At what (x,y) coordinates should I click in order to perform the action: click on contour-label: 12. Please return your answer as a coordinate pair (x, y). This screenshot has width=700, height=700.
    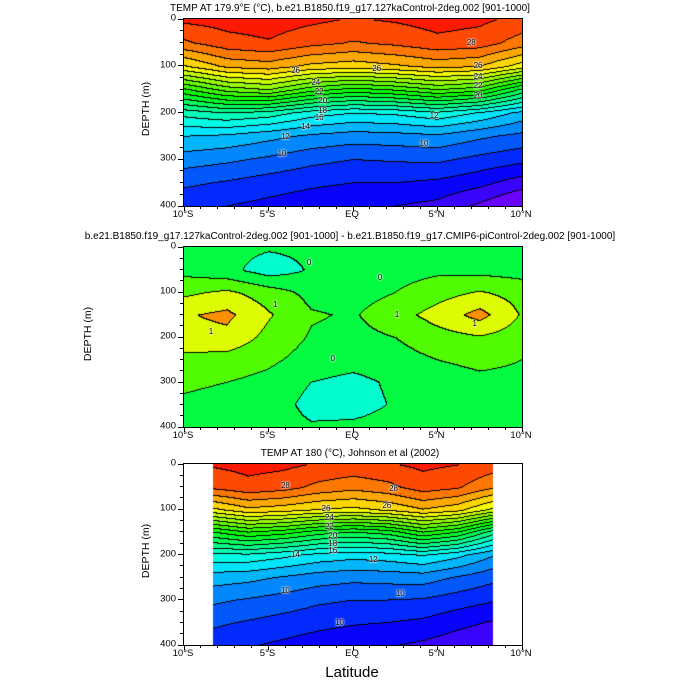
    Looking at the image, I should click on (434, 116).